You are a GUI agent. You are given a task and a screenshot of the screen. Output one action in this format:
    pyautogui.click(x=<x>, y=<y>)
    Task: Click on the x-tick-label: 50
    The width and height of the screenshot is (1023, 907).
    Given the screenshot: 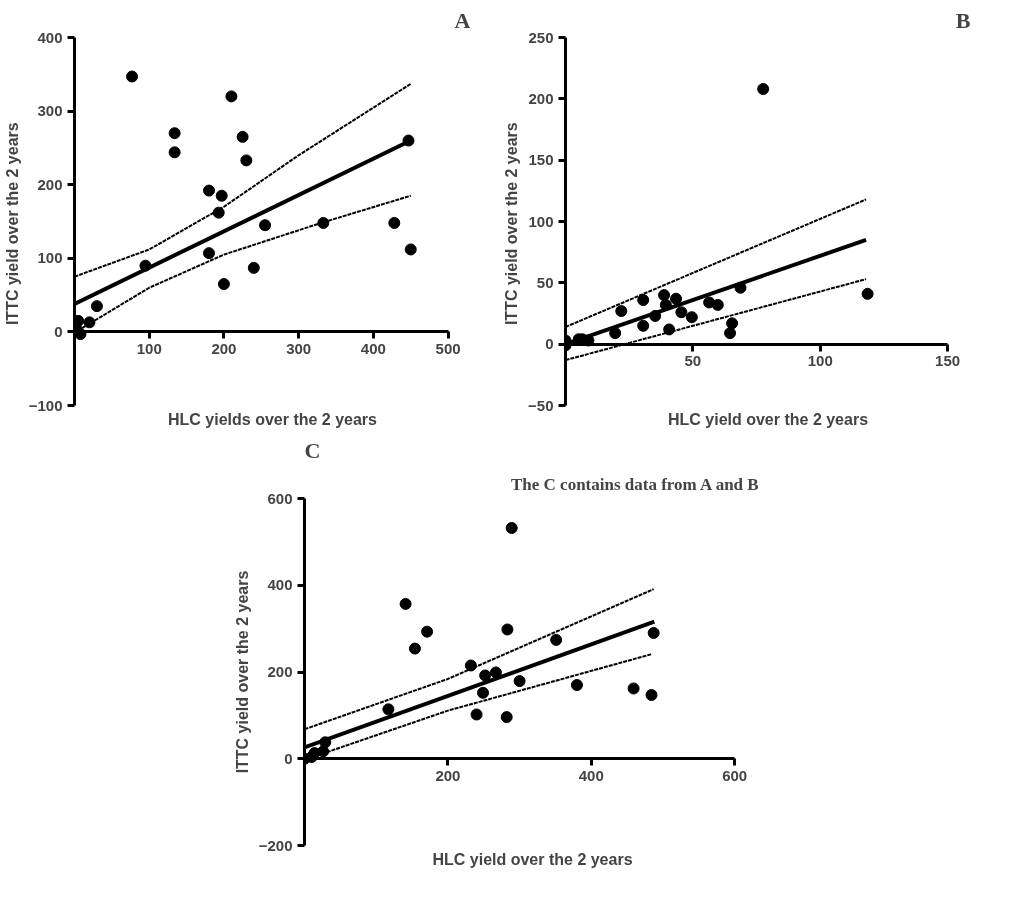 What is the action you would take?
    pyautogui.click(x=693, y=361)
    